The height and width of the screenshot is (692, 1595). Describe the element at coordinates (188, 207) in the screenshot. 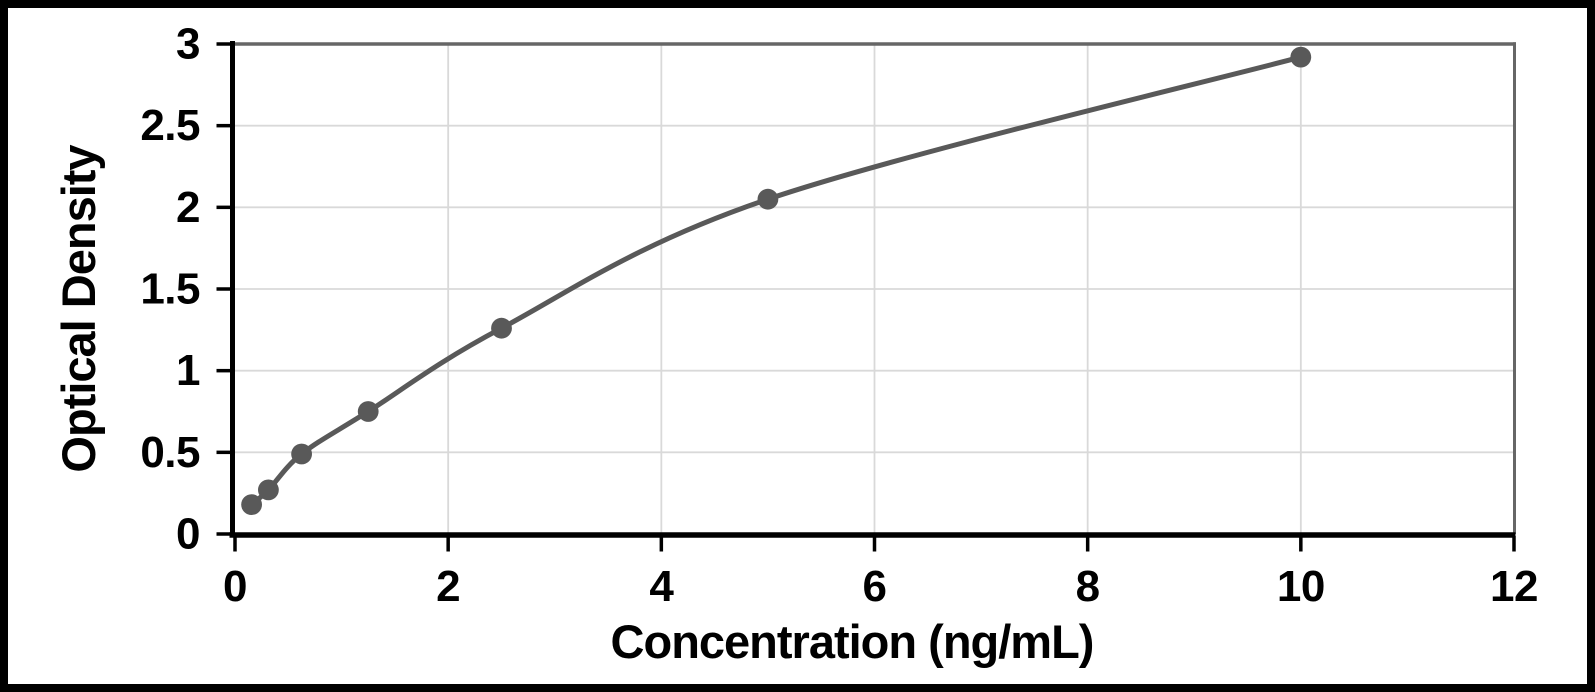

I see `y-tick-label: 2` at that location.